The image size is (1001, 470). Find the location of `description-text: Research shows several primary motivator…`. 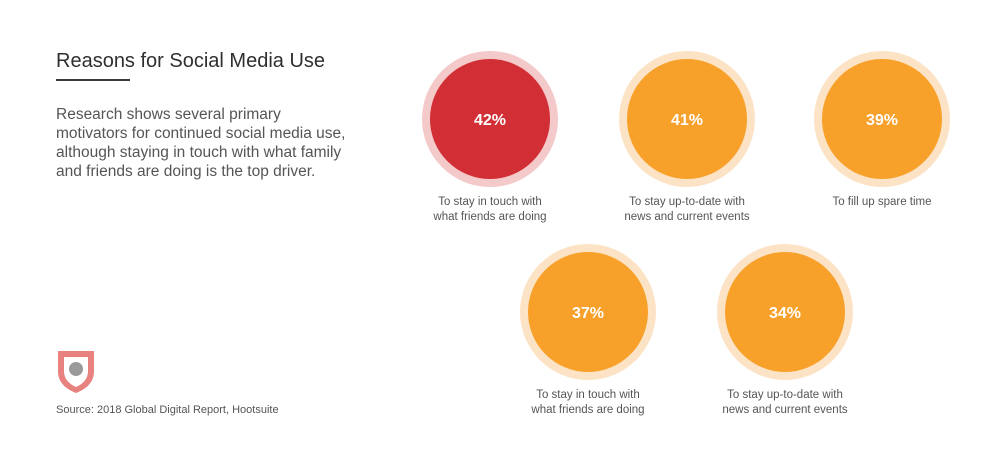

description-text: Research shows several primary motivator… is located at coordinates (201, 143).